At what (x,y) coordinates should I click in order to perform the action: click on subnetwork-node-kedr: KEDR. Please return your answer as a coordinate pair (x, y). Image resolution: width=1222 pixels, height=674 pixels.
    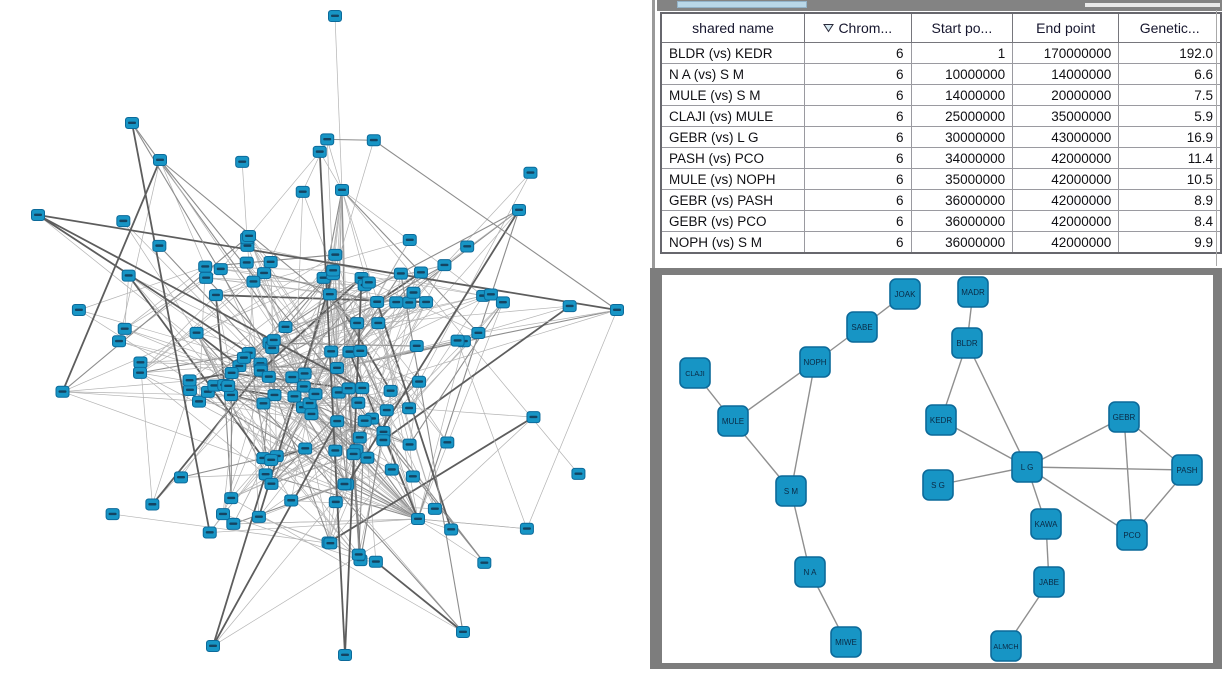
    Looking at the image, I should click on (941, 420).